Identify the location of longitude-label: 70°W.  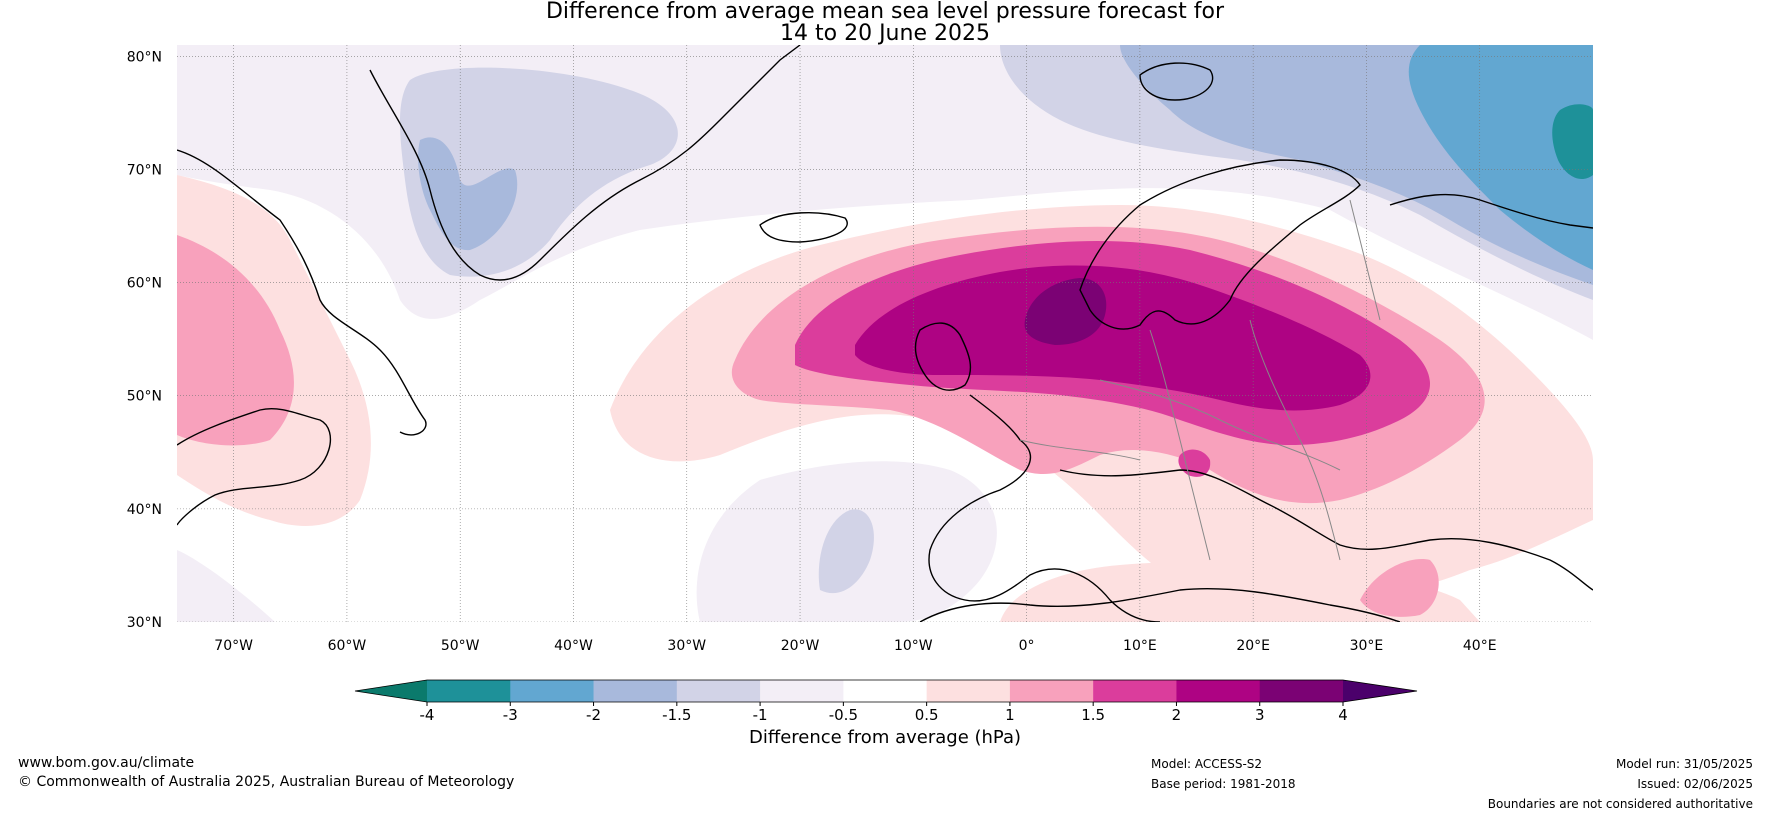
(233, 646).